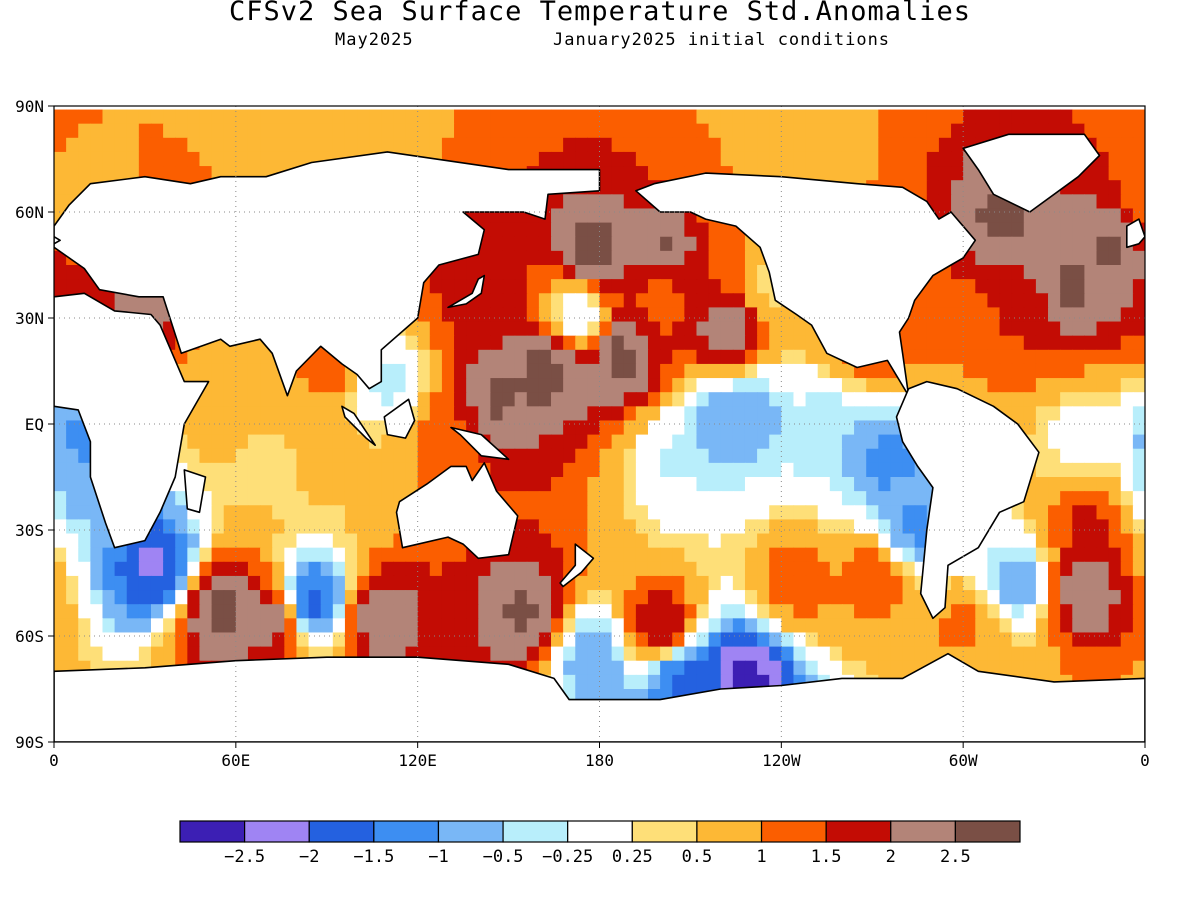 The height and width of the screenshot is (900, 1200). Describe the element at coordinates (722, 40) in the screenshot. I see `initial-conditions-label: January2025 initial conditions` at that location.